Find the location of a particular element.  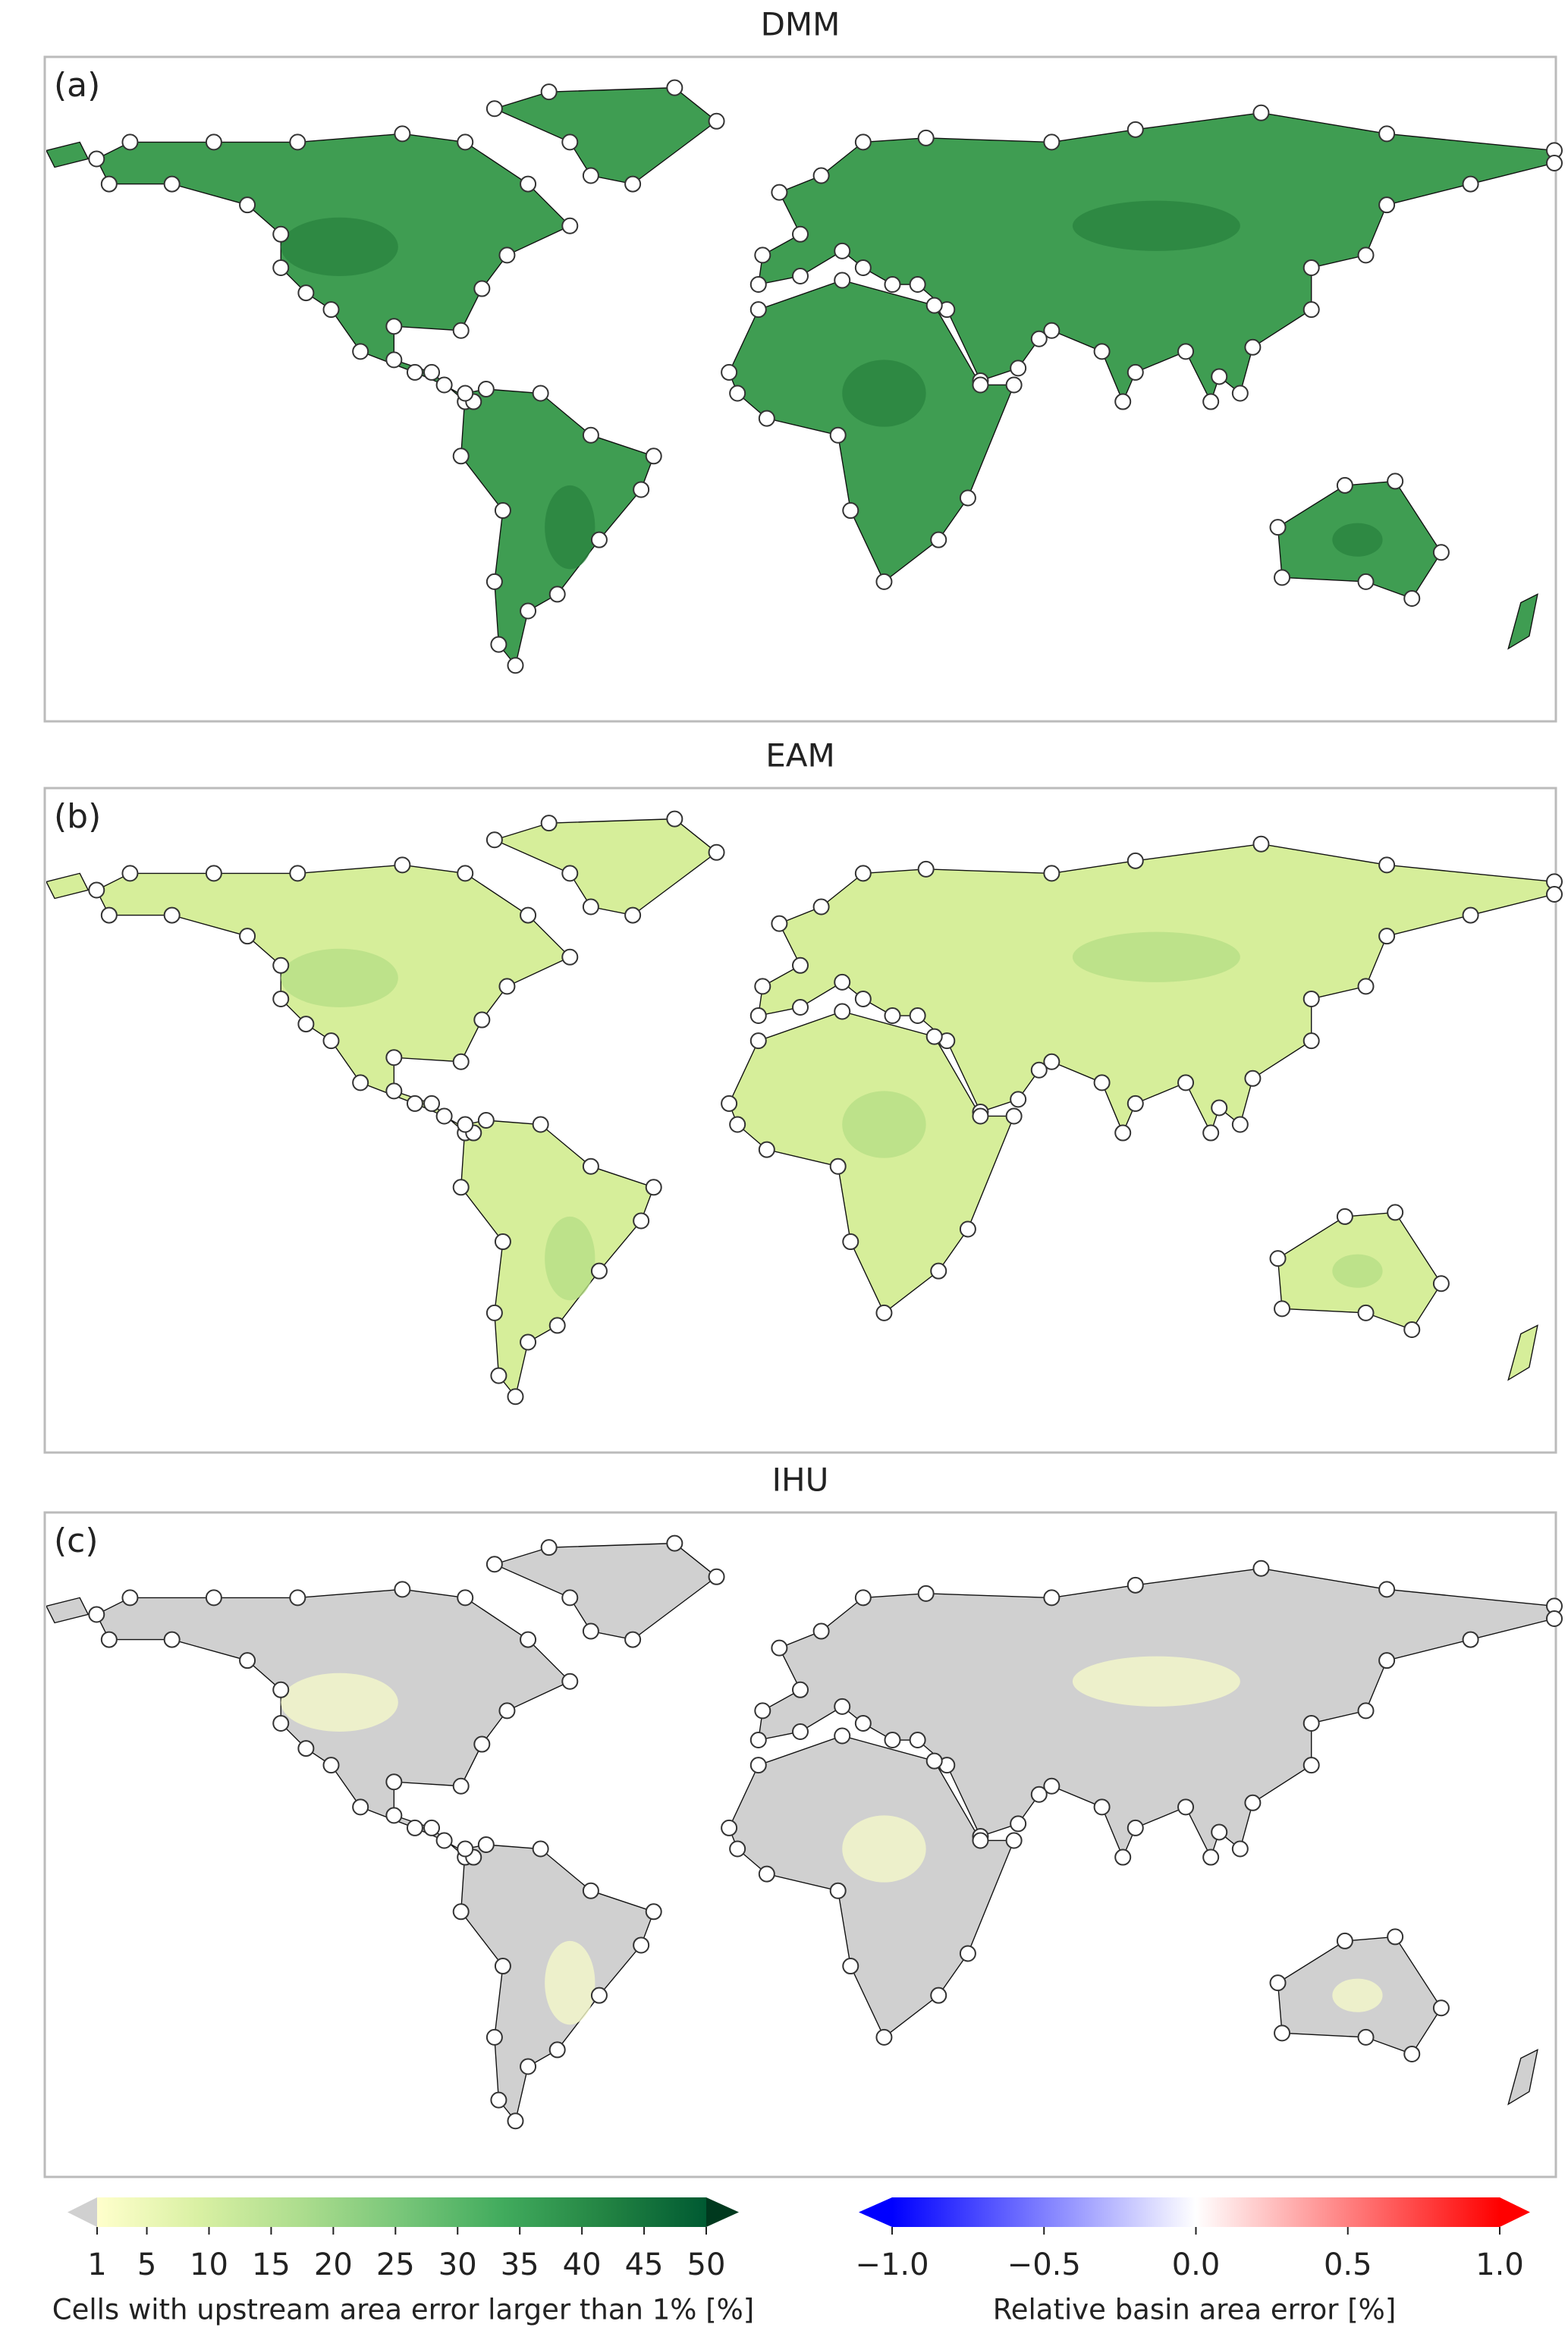

colorbar-tick-label: −0.5 is located at coordinates (1044, 2264).